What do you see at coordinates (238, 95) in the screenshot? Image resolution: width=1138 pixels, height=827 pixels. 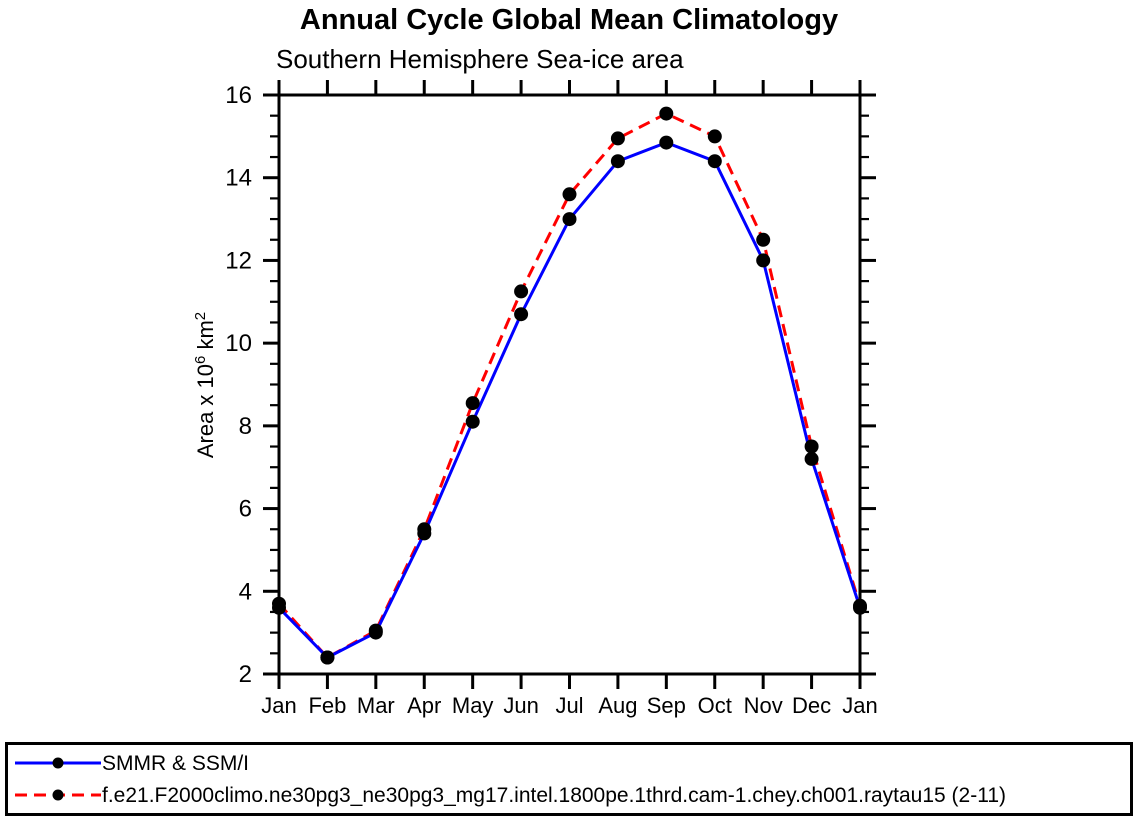 I see `y-tick-label: 16` at bounding box center [238, 95].